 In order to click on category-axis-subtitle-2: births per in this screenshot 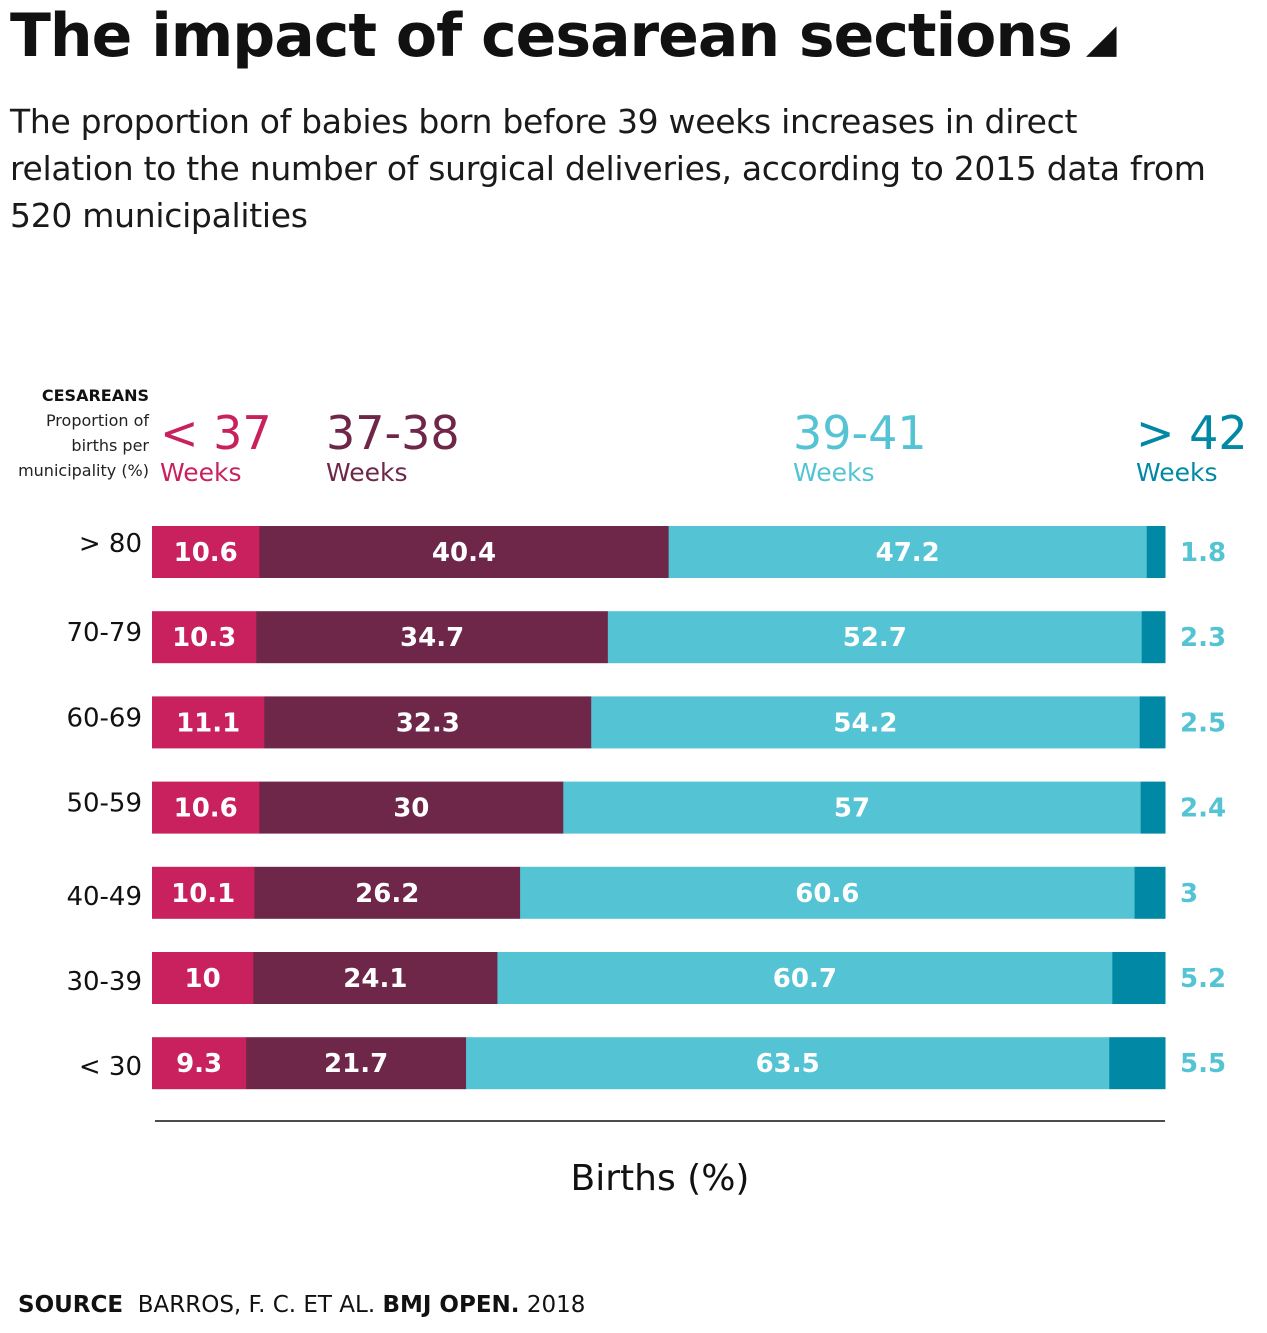, I will do `click(110, 445)`.